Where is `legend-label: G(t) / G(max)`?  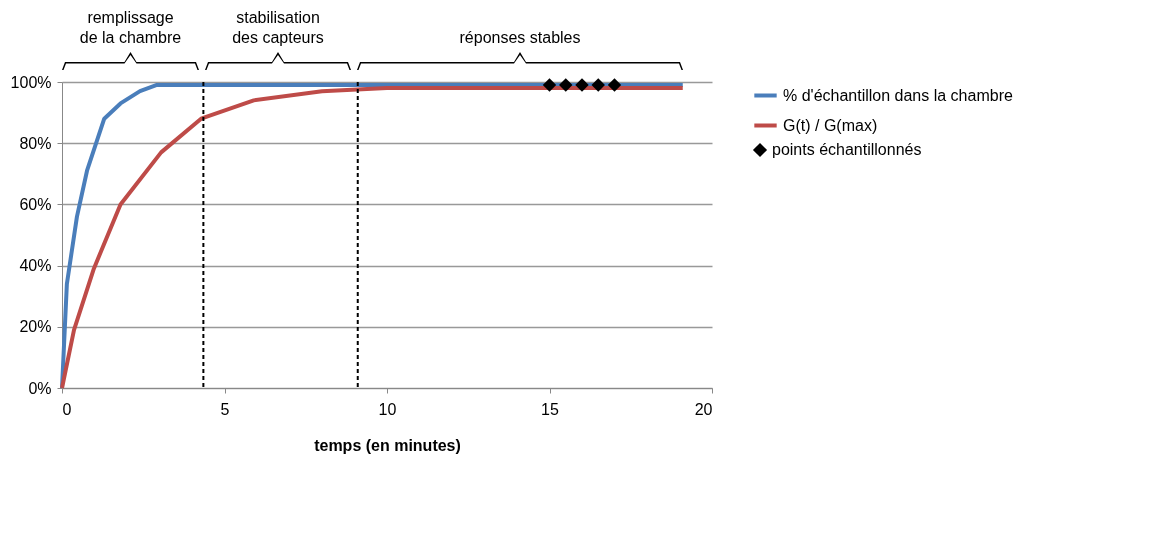 legend-label: G(t) / G(max) is located at coordinates (830, 125).